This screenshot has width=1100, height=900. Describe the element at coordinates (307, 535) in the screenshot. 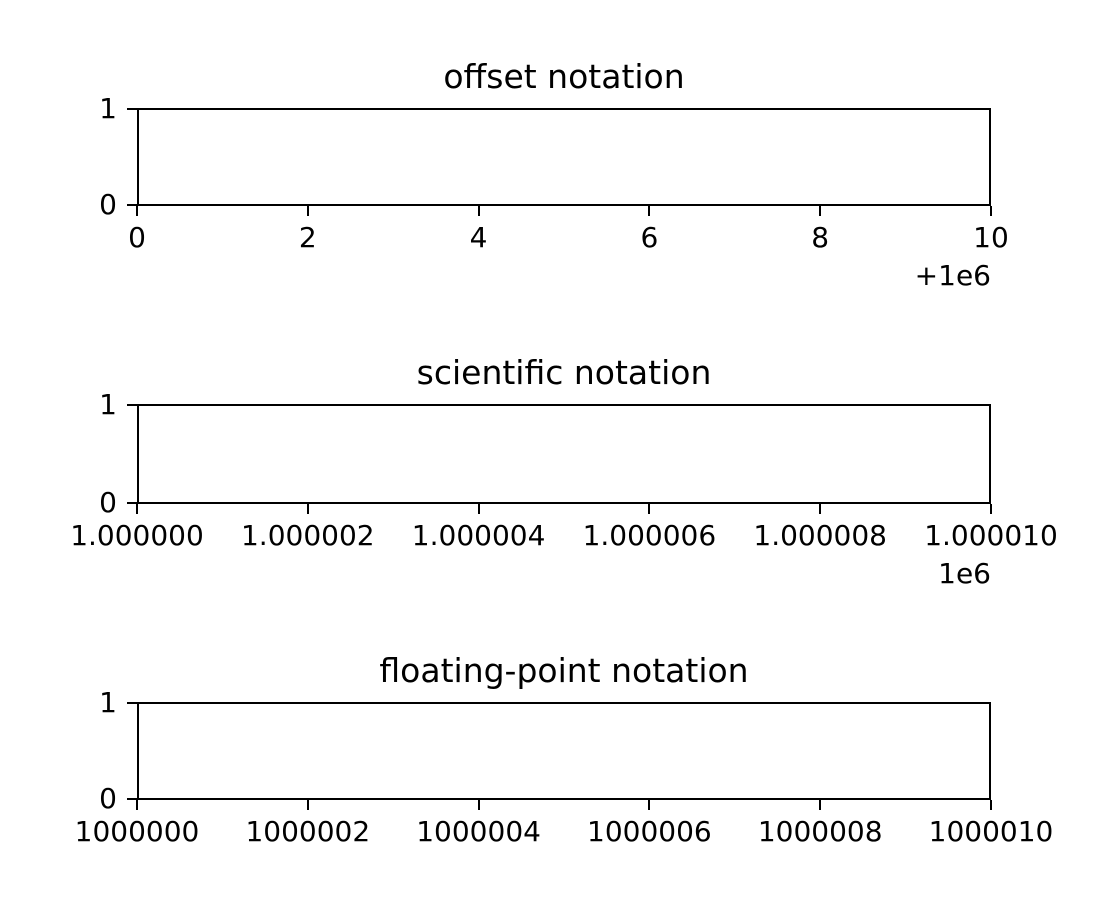

I see `x-tick-label: 1.000002` at that location.